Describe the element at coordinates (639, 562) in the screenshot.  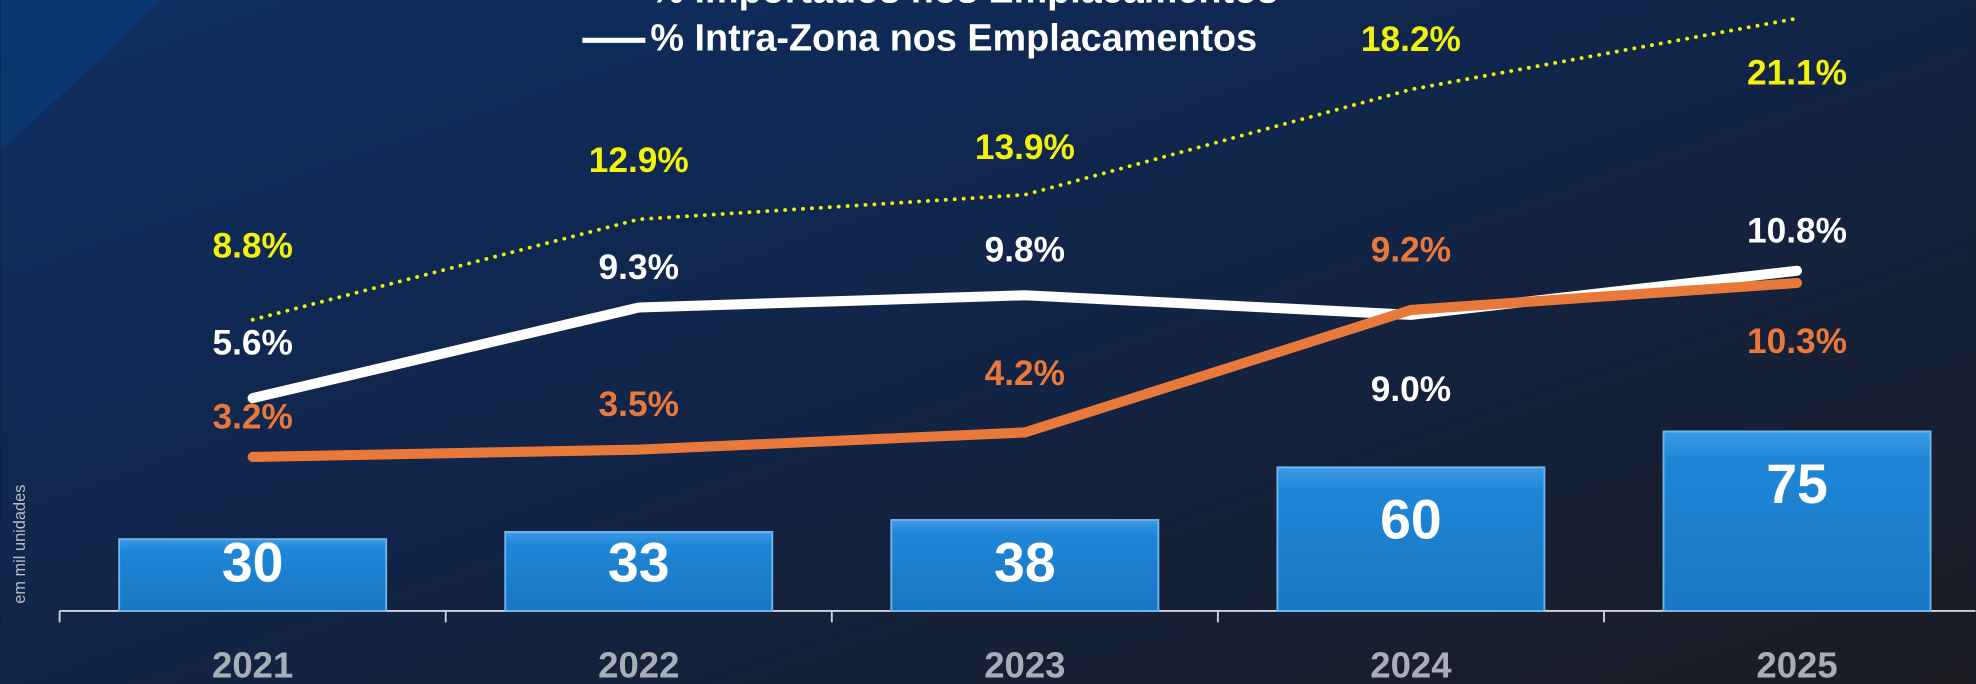
I see `bar-value-label: 33` at that location.